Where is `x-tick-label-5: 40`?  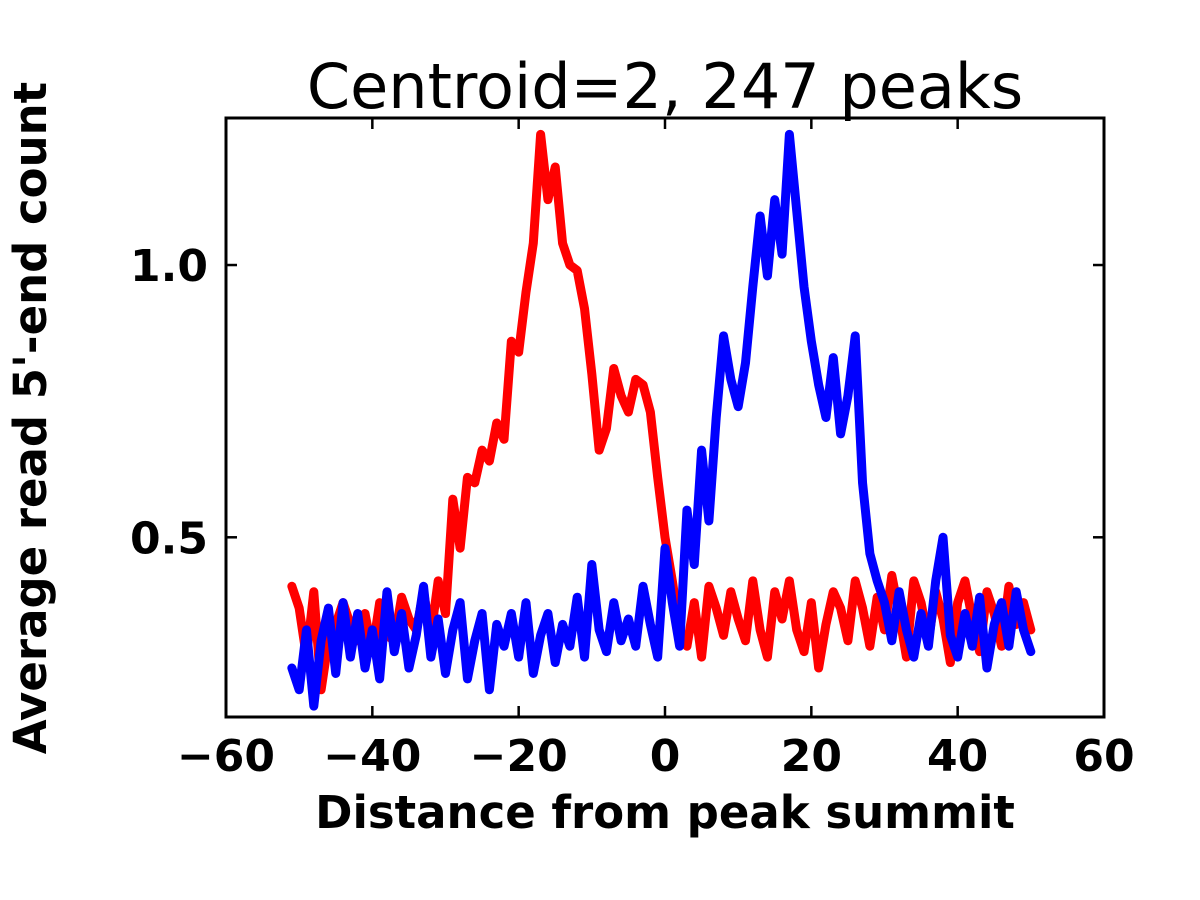
x-tick-label-5: 40 is located at coordinates (957, 756).